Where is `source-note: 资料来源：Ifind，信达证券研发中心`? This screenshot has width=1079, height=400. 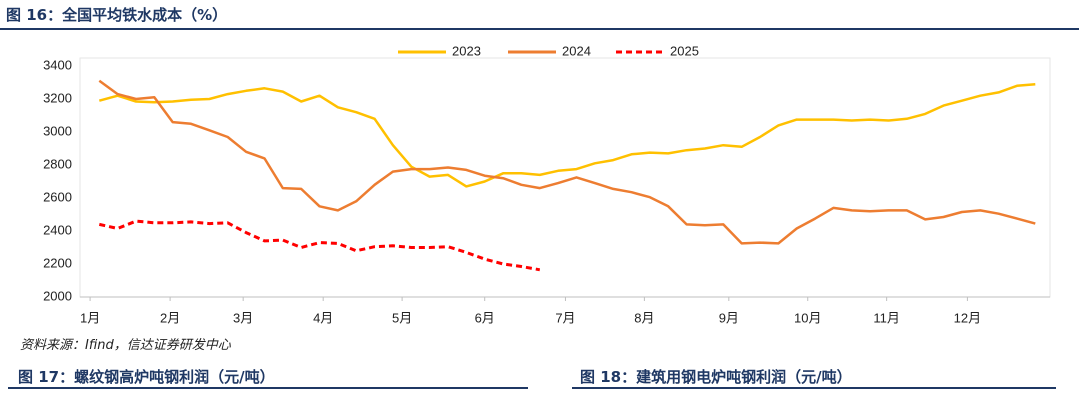
source-note: 资料来源：Ifind，信达证券研发中心 is located at coordinates (125, 345).